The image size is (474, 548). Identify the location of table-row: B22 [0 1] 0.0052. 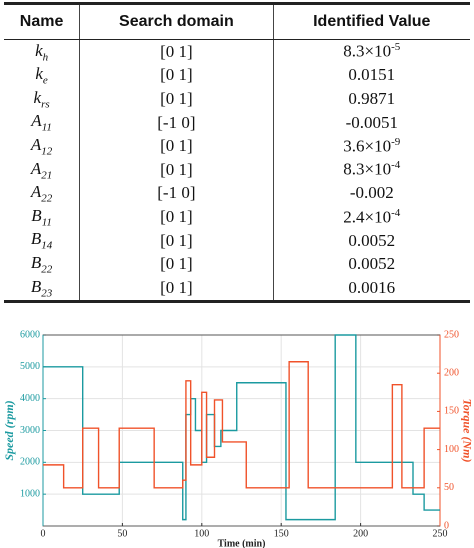
(237, 264).